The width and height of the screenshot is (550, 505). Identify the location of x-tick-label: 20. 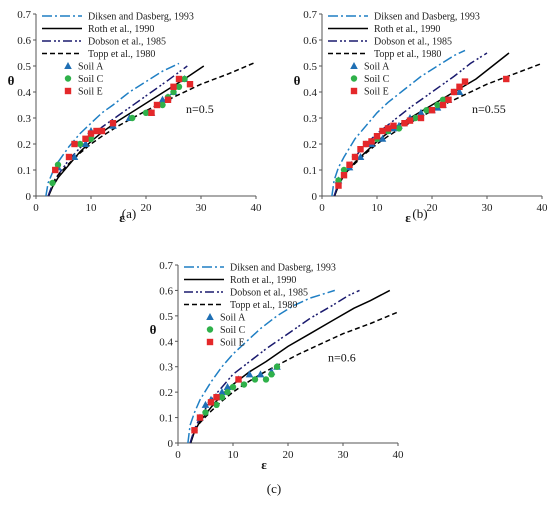
(289, 455).